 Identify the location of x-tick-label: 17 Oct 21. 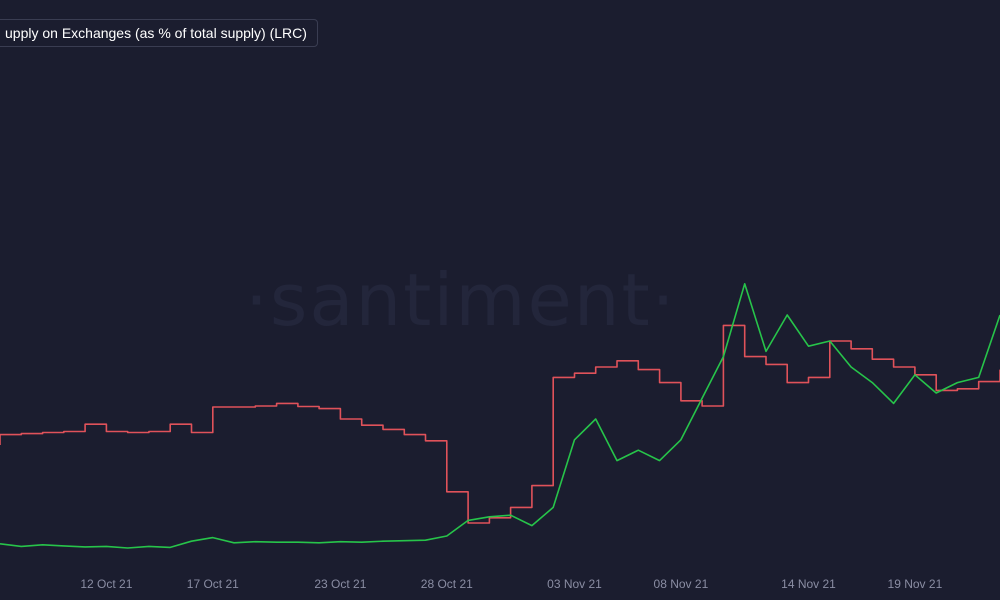
(212, 584).